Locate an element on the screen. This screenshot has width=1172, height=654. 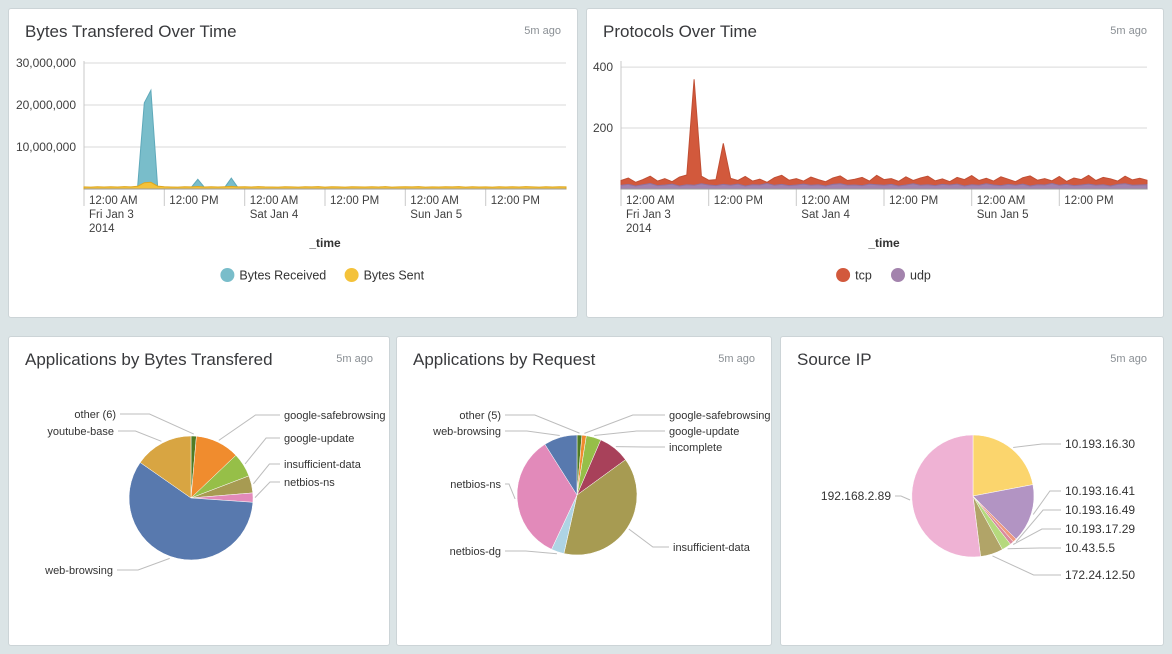
pie-slice-insufficient-data is located at coordinates (600, 507).